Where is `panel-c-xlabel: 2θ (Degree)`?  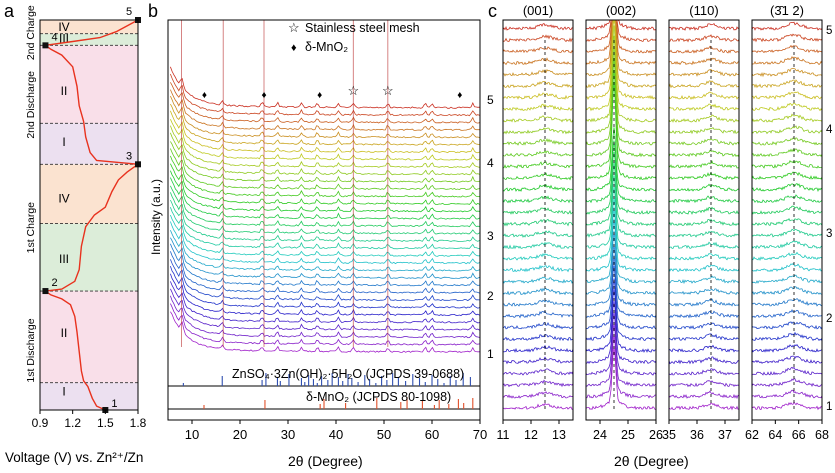 panel-c-xlabel: 2θ (Degree) is located at coordinates (651, 461).